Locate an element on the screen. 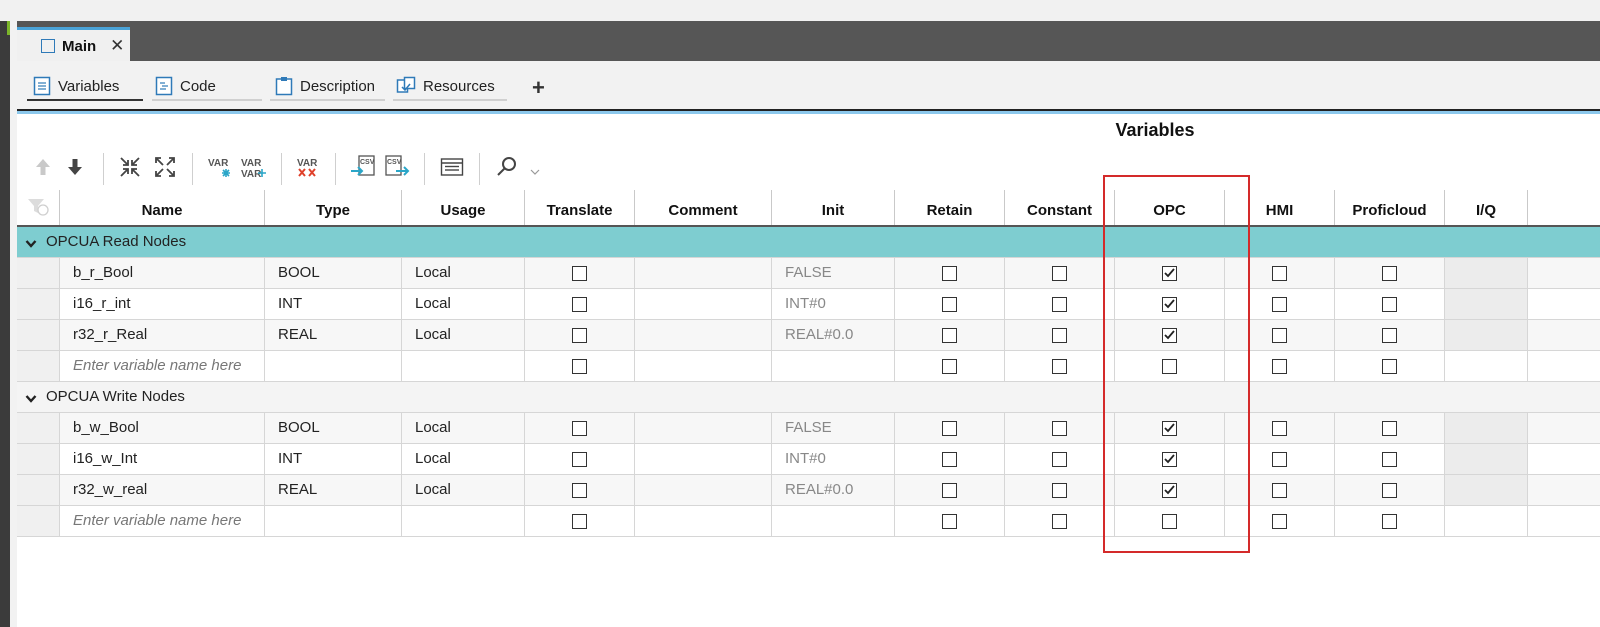 This screenshot has width=1600, height=627. column-header-name: Name is located at coordinates (162, 207).